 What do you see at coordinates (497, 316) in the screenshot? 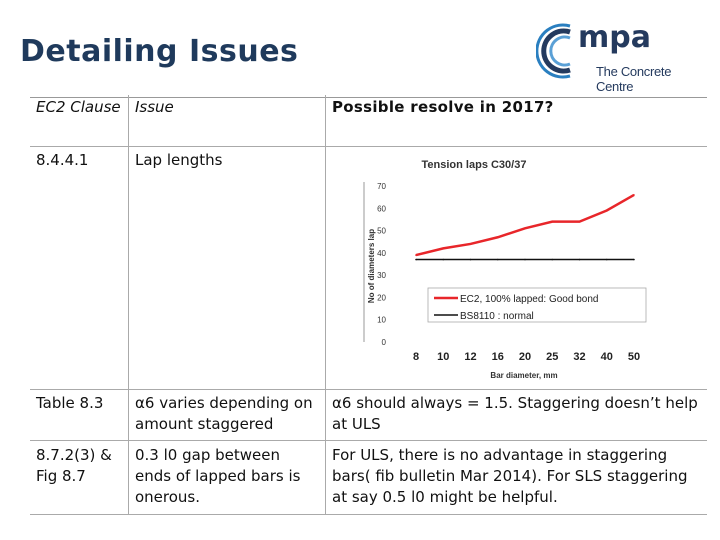
I see `legend-label: BS8110 : normal` at bounding box center [497, 316].